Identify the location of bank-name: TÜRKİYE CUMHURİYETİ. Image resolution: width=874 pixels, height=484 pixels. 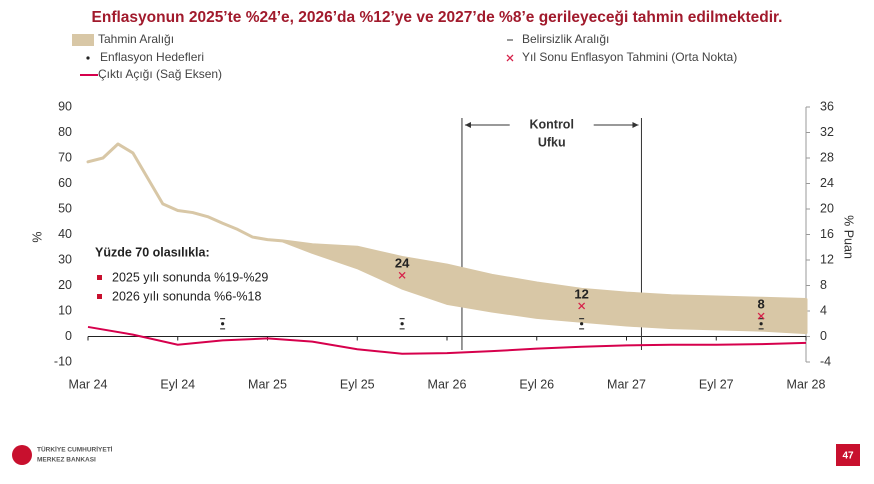
(75, 449).